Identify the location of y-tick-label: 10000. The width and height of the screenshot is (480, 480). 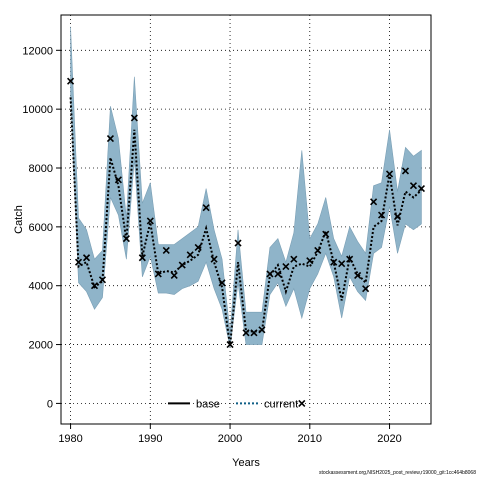
(37, 110).